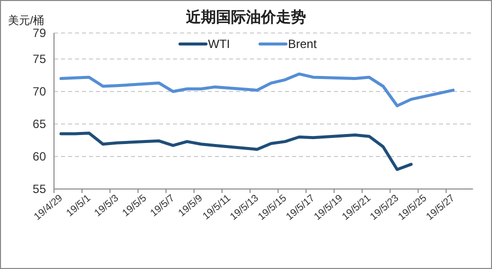  Describe the element at coordinates (303, 44) in the screenshot. I see `legend-label: Brent` at that location.